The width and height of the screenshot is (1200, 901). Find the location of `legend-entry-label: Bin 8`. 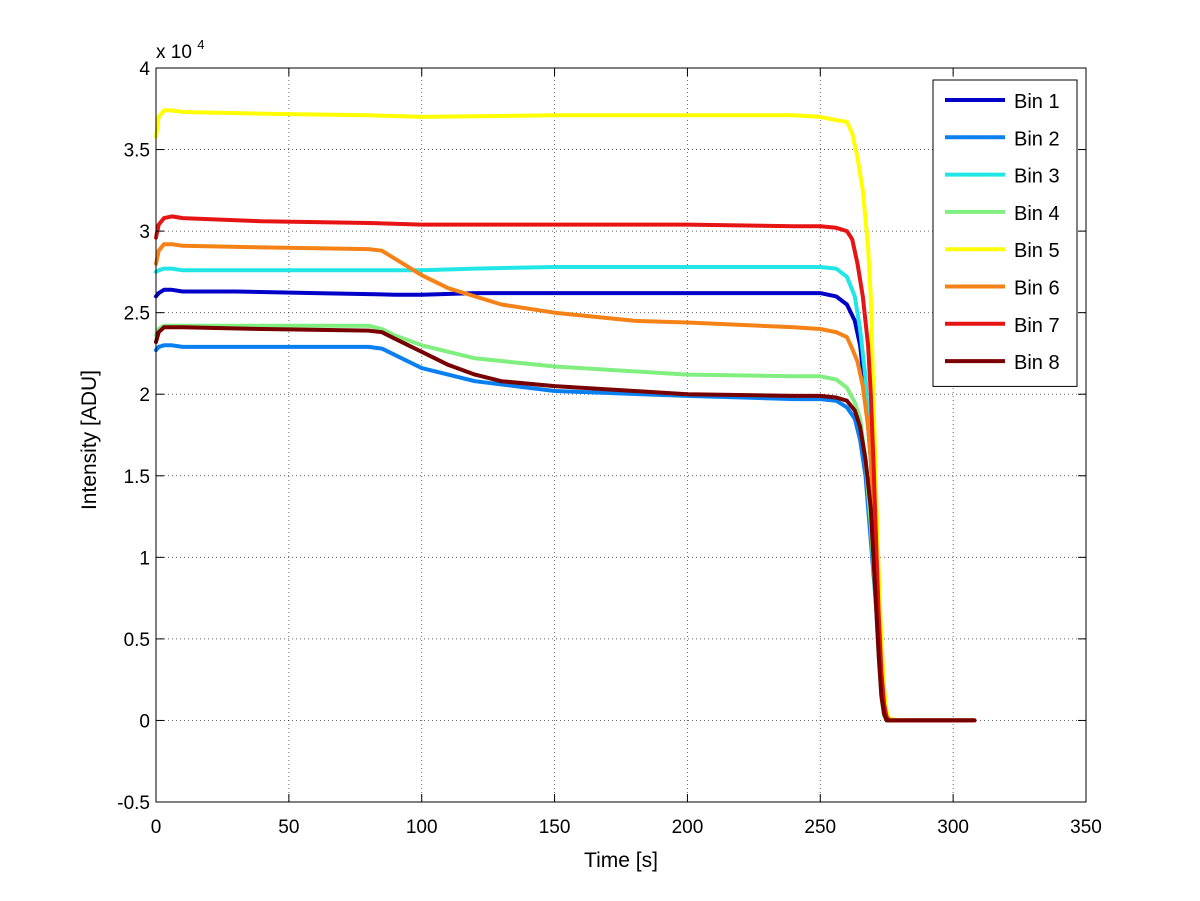

legend-entry-label: Bin 8 is located at coordinates (1037, 363).